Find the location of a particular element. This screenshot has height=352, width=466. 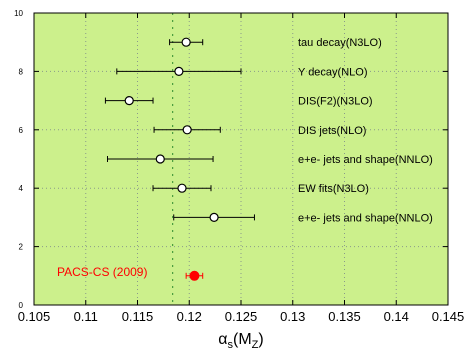

y-tick-label: 4 is located at coordinates (21, 188).